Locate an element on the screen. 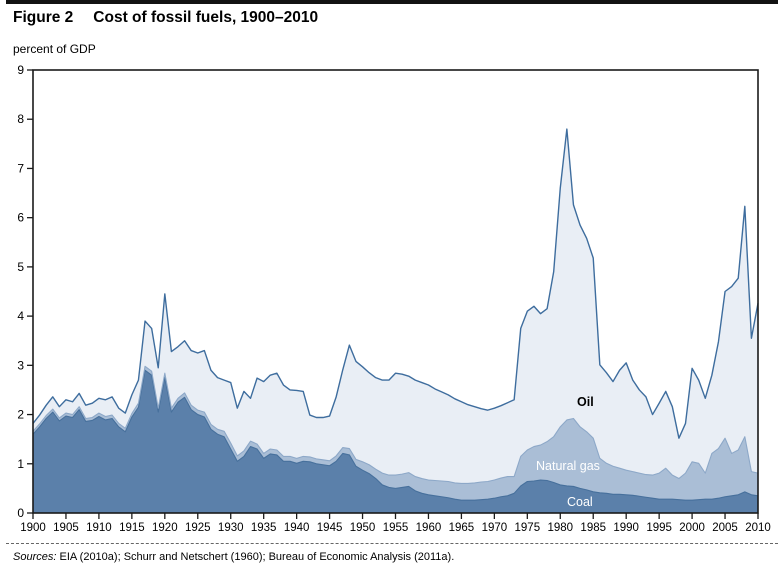 The height and width of the screenshot is (586, 784). x-tick-label: 1905 is located at coordinates (66, 528).